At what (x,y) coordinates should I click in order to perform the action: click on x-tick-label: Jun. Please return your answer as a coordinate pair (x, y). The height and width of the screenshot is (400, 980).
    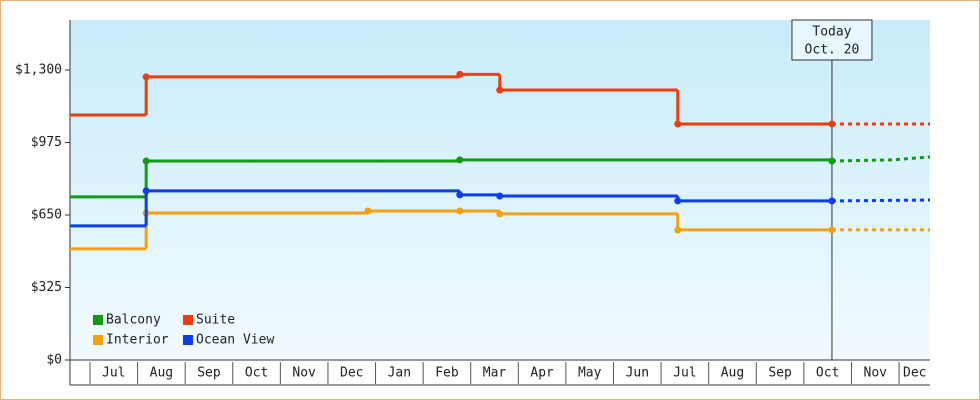
    Looking at the image, I should click on (637, 373).